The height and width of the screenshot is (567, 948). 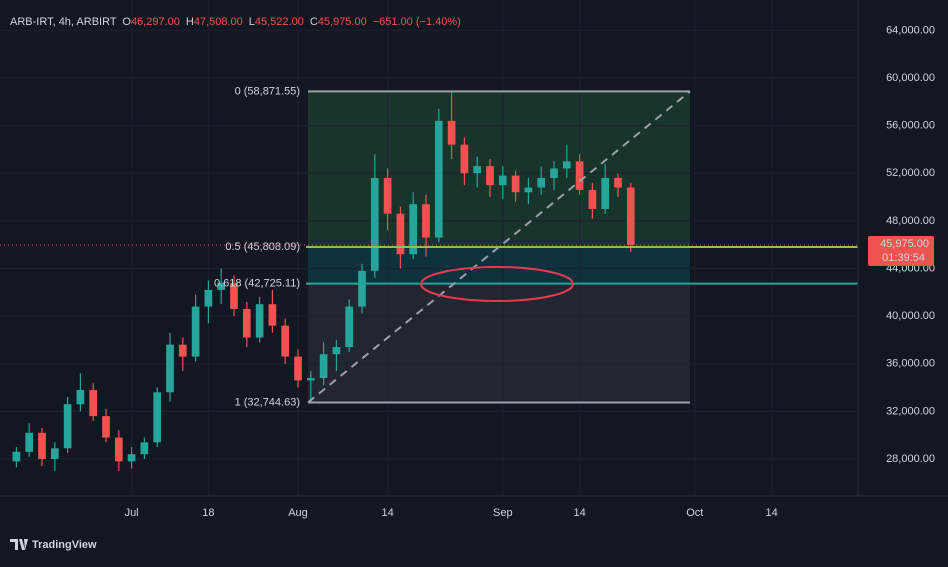 I want to click on y-tick-label: 60,000.00, so click(x=910, y=78).